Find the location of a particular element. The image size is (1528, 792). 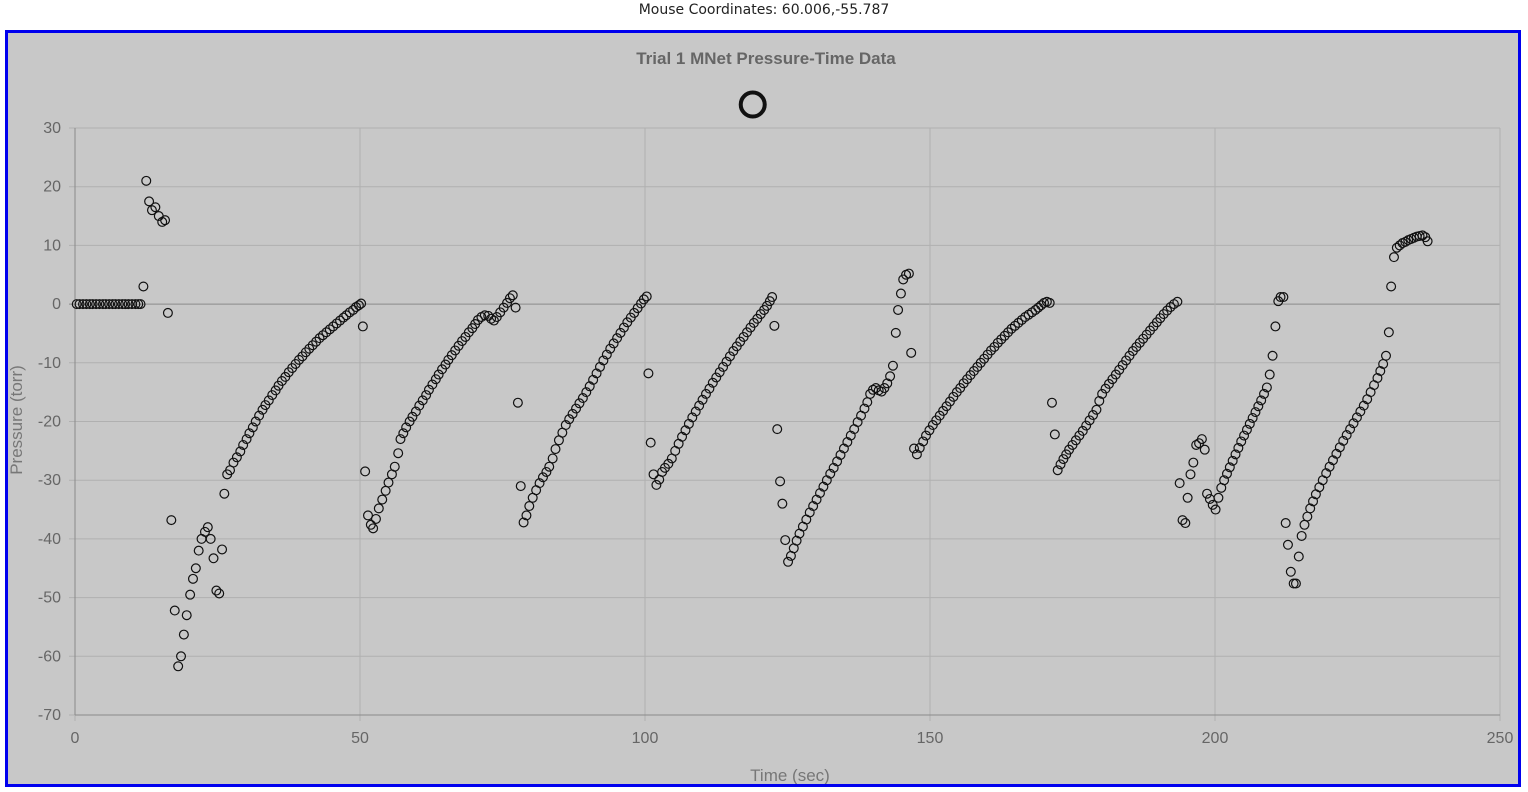

y-tick-label: 0 is located at coordinates (56, 304).